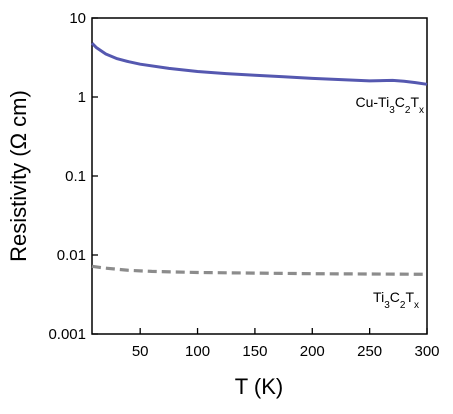 The height and width of the screenshot is (414, 453). Describe the element at coordinates (82, 97) in the screenshot. I see `y-tick-label: 1` at that location.